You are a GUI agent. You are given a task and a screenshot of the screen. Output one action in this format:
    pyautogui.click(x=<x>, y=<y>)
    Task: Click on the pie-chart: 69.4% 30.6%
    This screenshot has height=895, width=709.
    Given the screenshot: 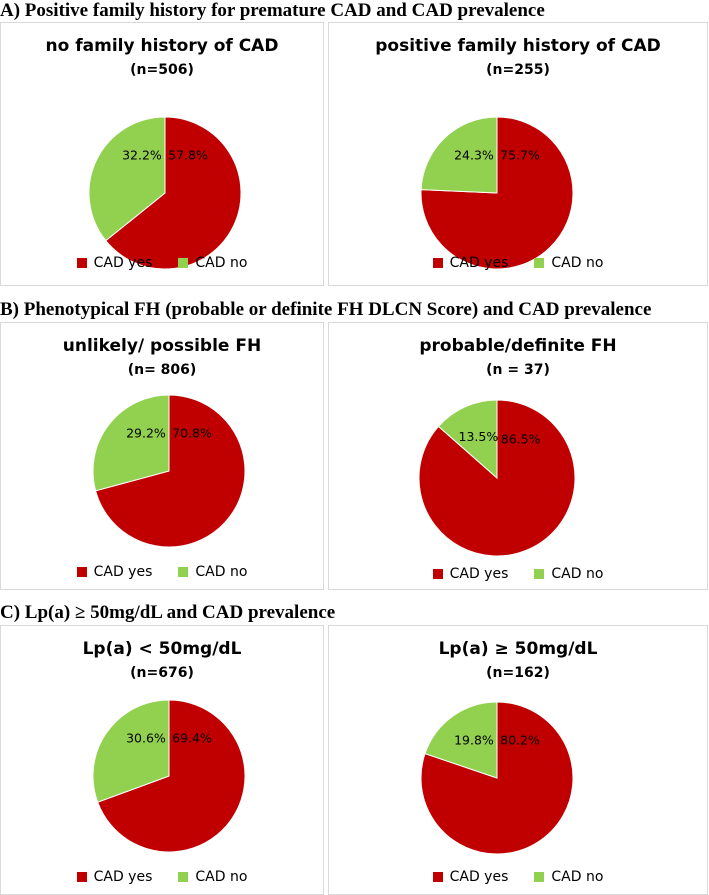 What is the action you would take?
    pyautogui.click(x=169, y=776)
    